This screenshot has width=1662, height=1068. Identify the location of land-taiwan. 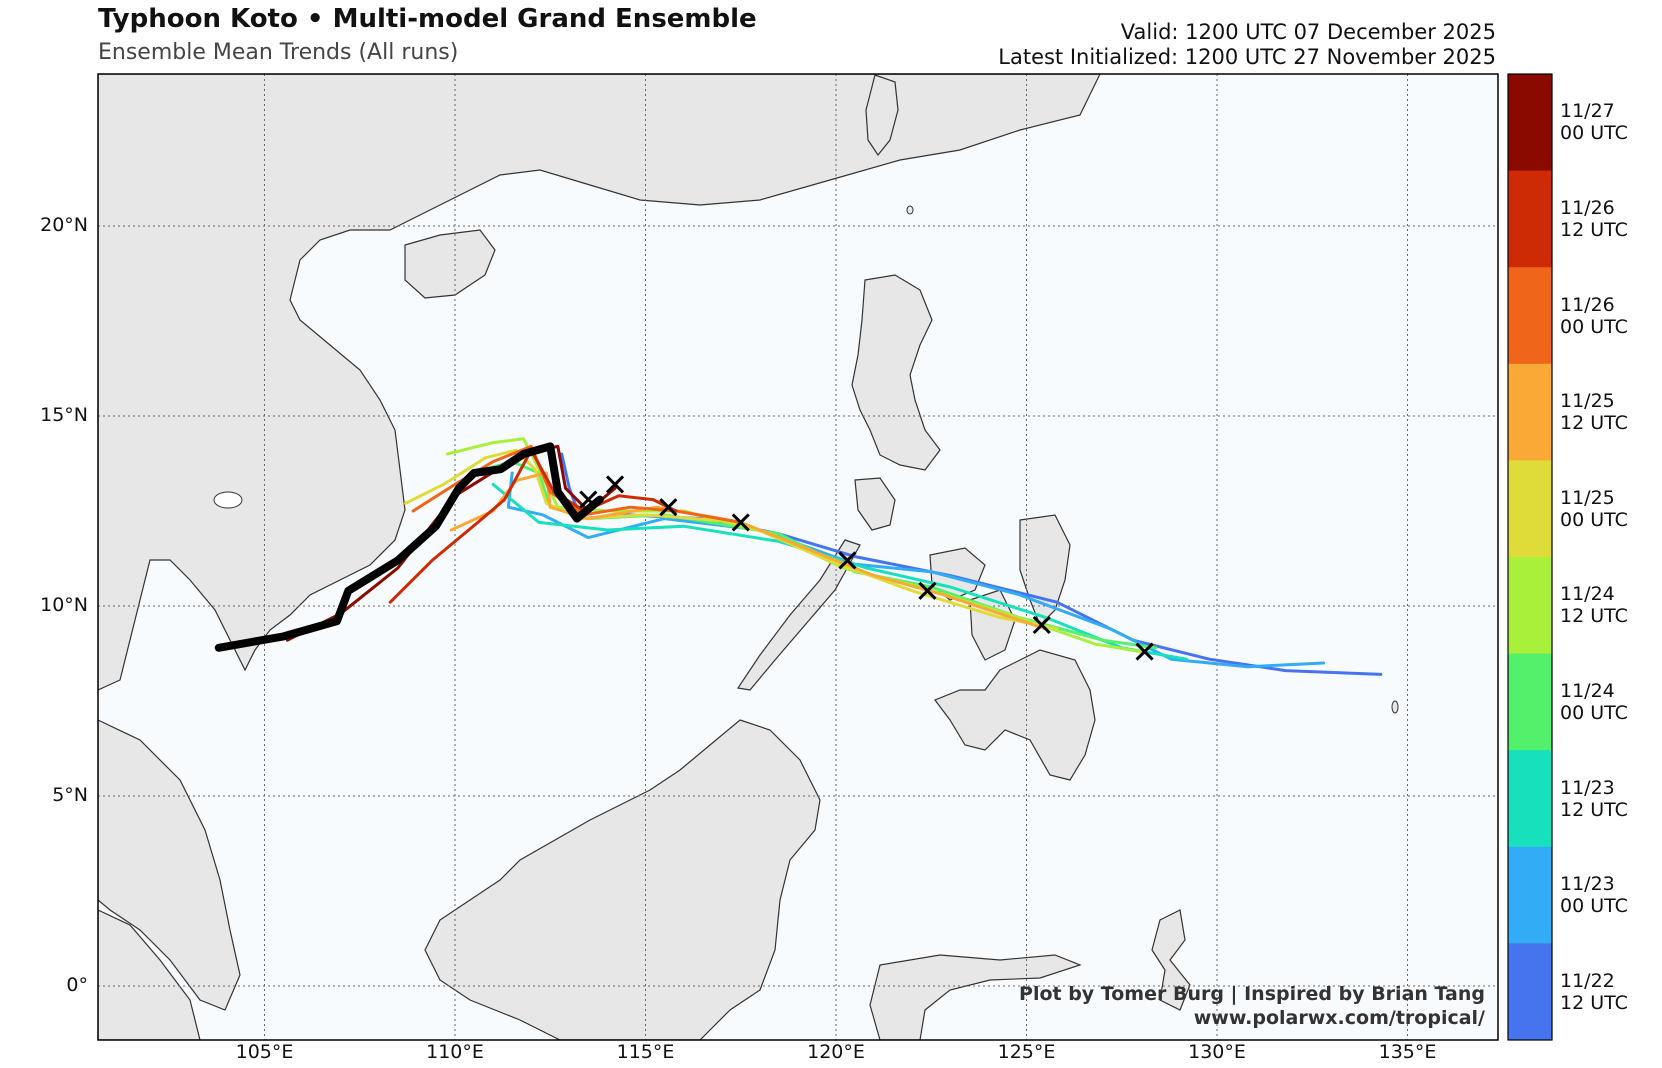
(882, 115).